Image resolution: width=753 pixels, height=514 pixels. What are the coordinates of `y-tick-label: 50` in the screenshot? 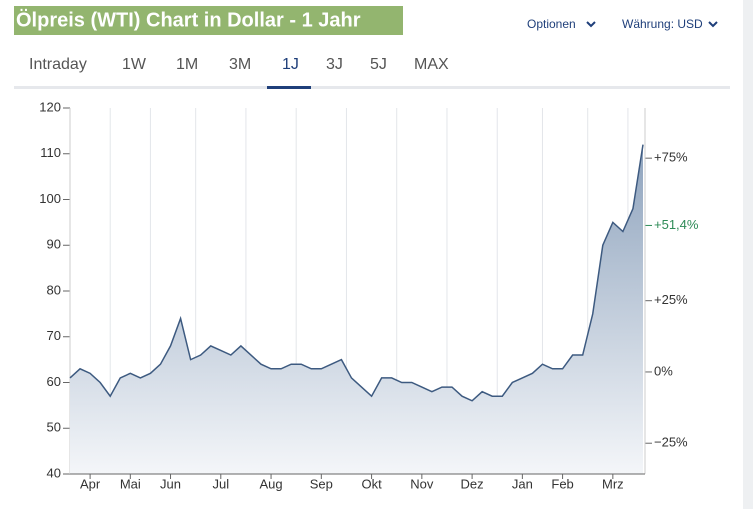 It's located at (54, 427).